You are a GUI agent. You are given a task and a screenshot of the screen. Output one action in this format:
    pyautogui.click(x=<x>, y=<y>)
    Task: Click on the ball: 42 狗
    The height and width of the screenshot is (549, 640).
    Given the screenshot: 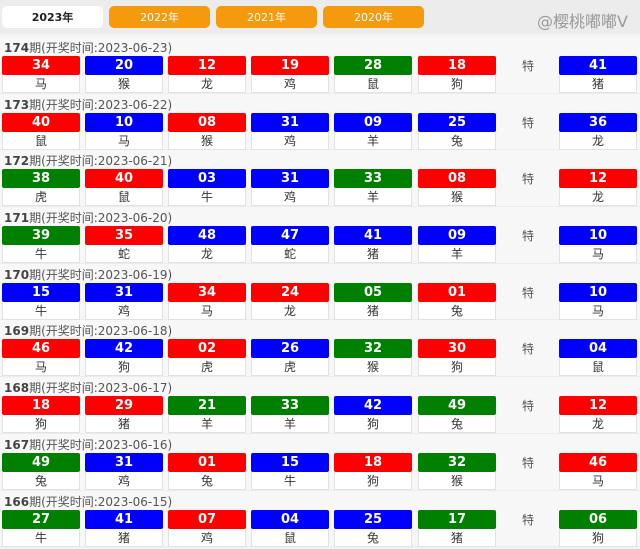 What is the action you would take?
    pyautogui.click(x=124, y=358)
    